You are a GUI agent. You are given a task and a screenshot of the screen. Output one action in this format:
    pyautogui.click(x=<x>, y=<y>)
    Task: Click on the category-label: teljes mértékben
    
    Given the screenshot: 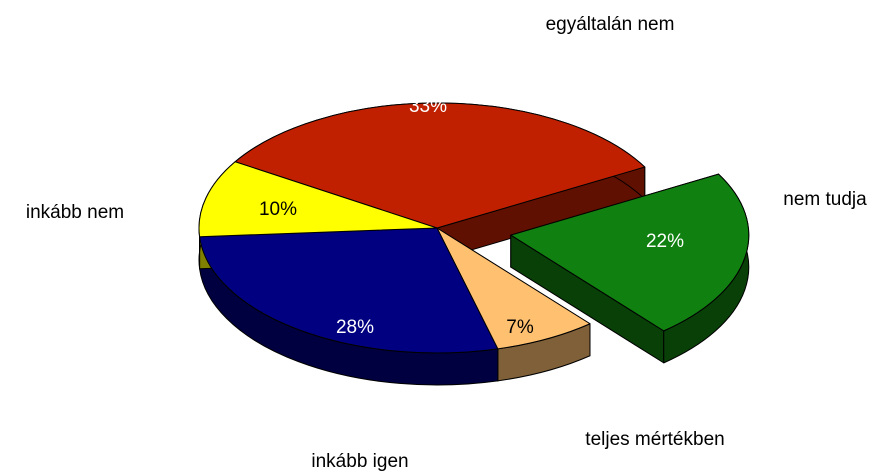 What is the action you would take?
    pyautogui.click(x=654, y=439)
    